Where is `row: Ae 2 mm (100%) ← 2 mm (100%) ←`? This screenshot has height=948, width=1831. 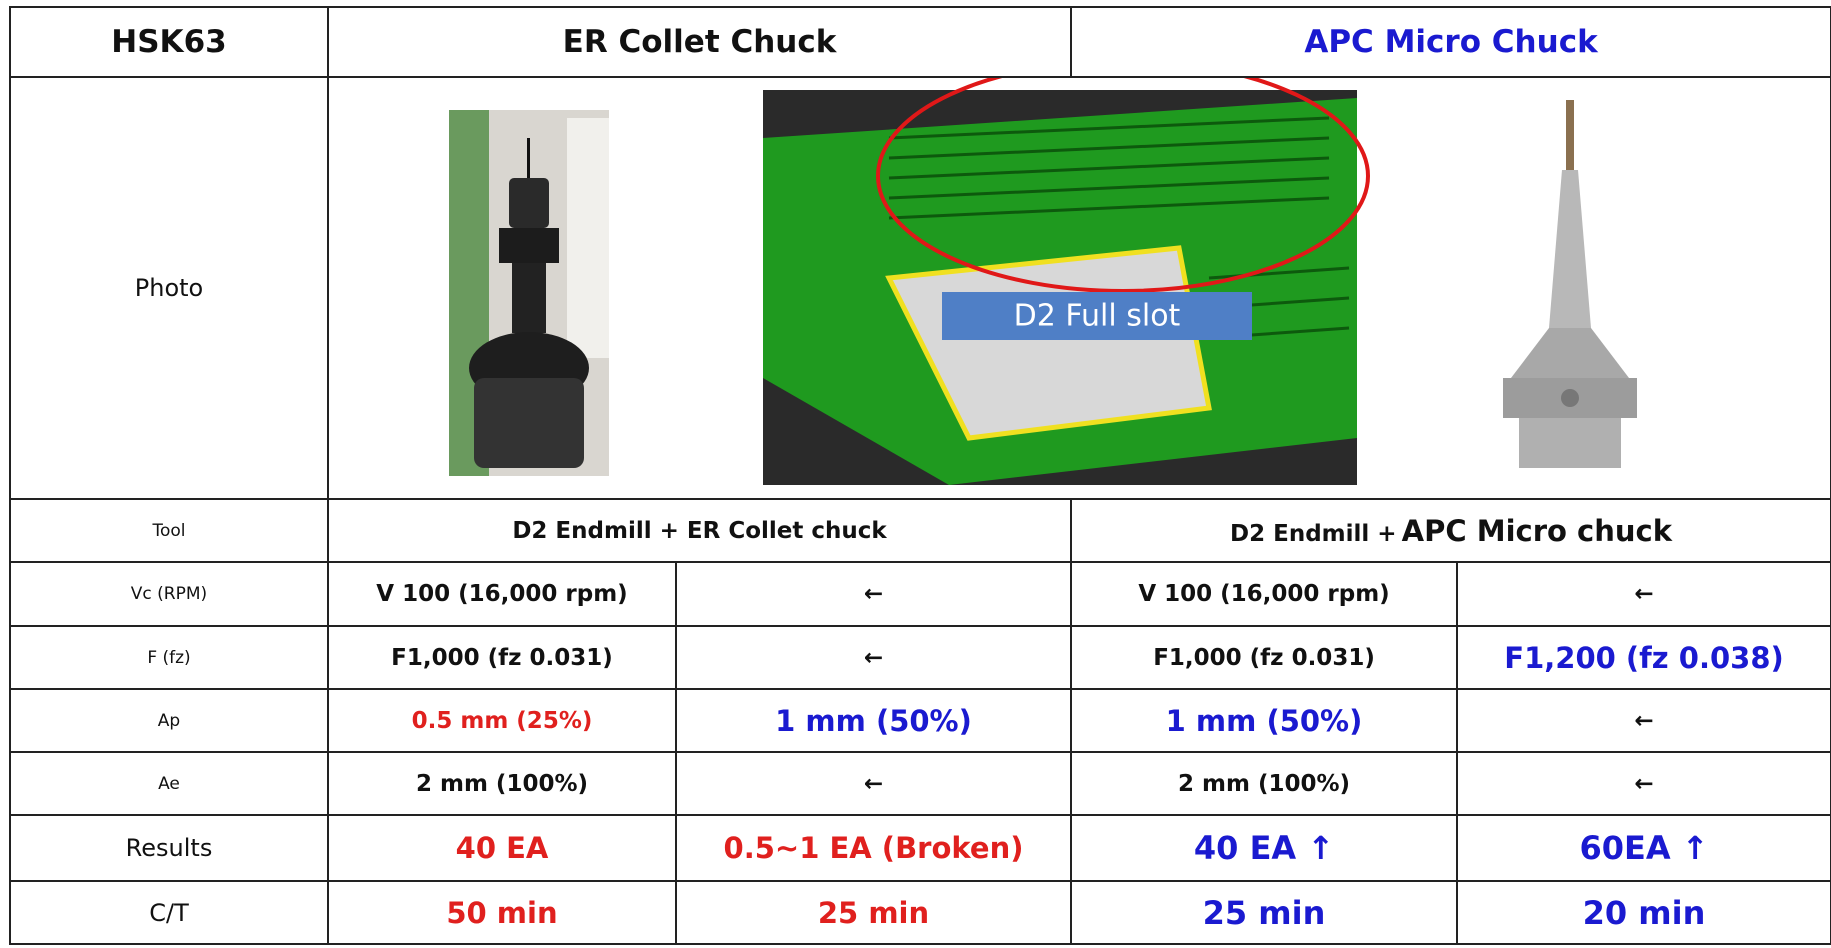
row: Ae 2 mm (100%) ← 2 mm (100%) ← is located at coordinates (920, 783).